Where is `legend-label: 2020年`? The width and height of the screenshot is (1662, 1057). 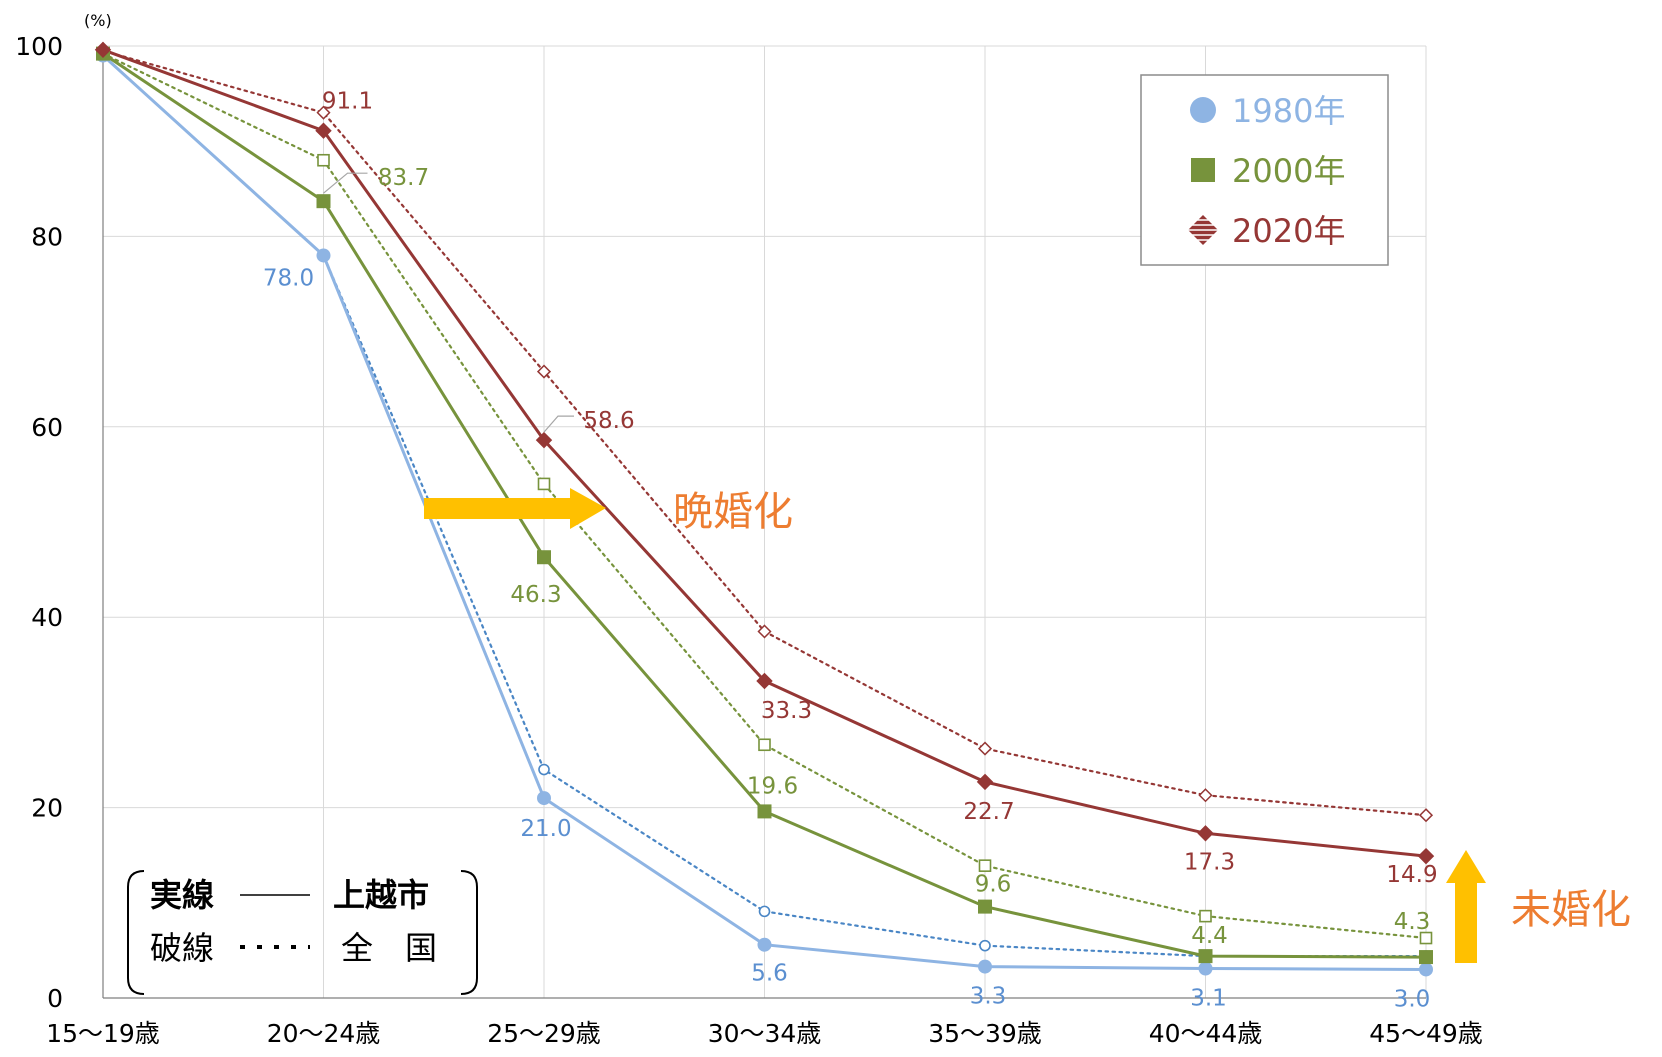
legend-label: 2020年 is located at coordinates (1288, 231).